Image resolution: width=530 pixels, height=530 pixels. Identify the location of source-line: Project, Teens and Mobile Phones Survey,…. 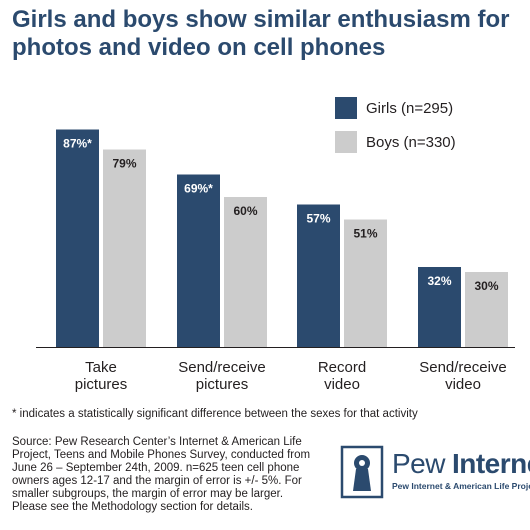
(161, 455).